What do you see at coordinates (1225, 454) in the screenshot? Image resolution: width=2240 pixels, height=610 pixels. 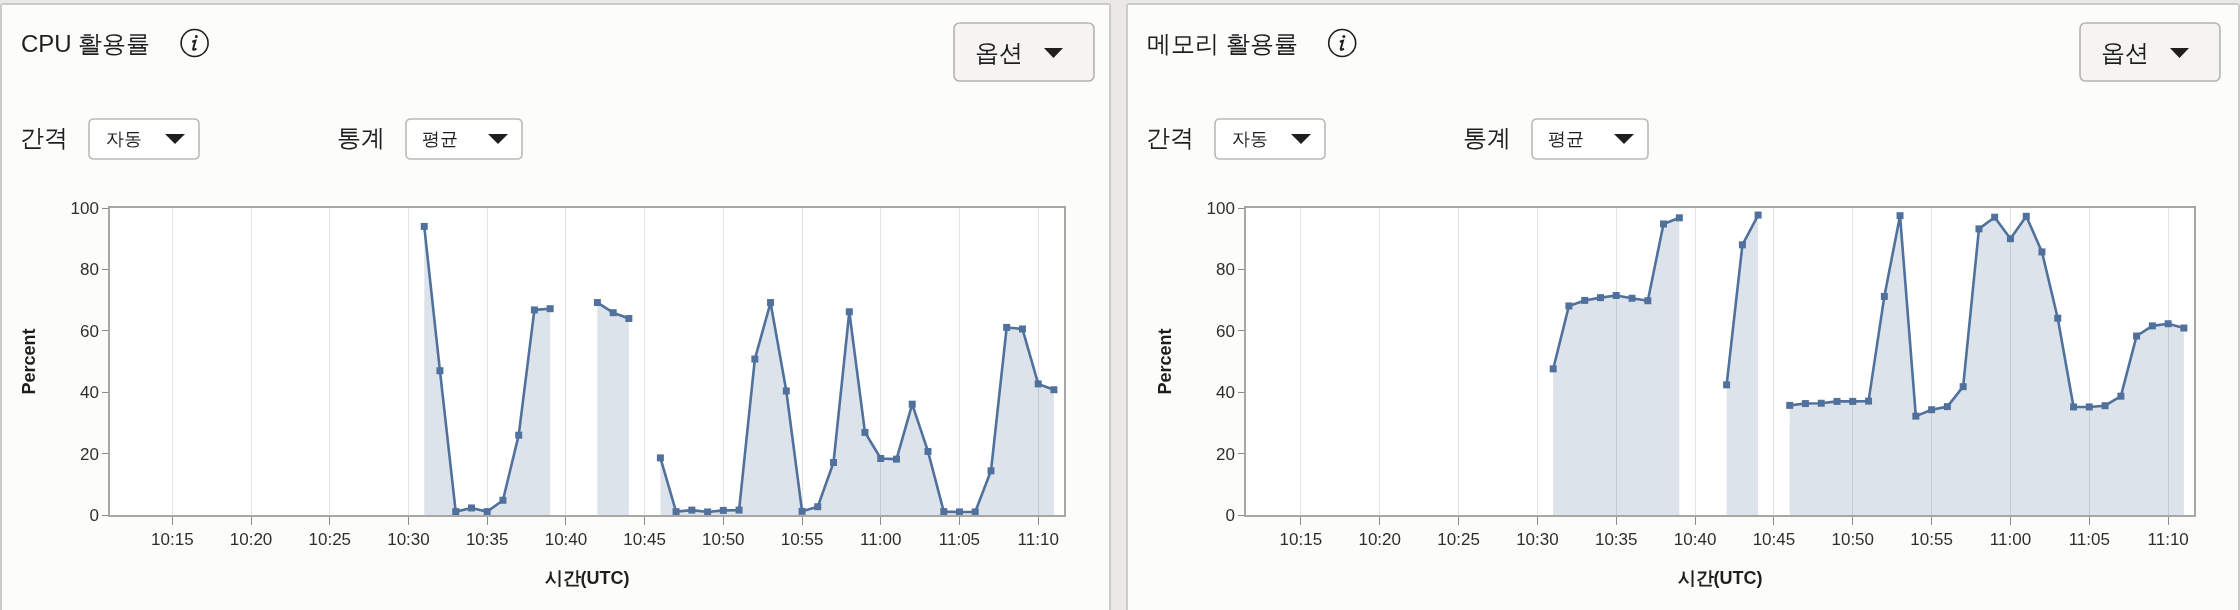 I see `y-tick-label: 20` at bounding box center [1225, 454].